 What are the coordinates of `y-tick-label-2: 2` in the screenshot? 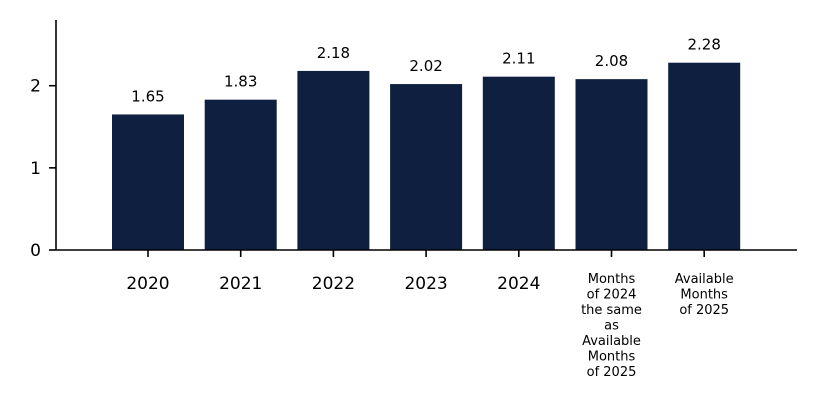 It's located at (35, 87).